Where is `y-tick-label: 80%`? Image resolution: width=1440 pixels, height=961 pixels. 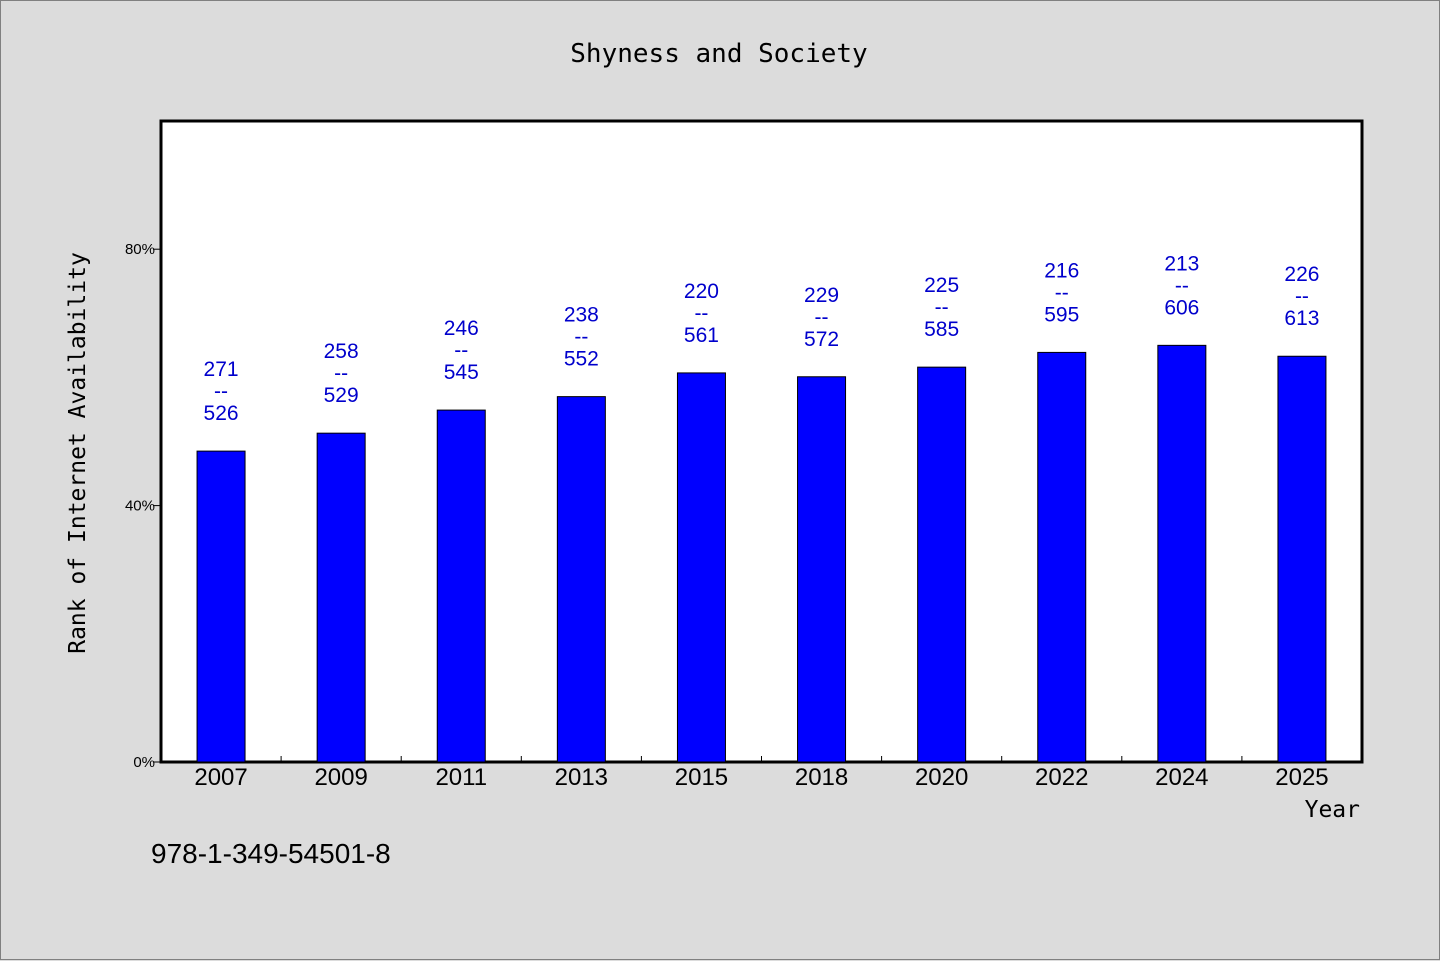 y-tick-label: 80% is located at coordinates (140, 249).